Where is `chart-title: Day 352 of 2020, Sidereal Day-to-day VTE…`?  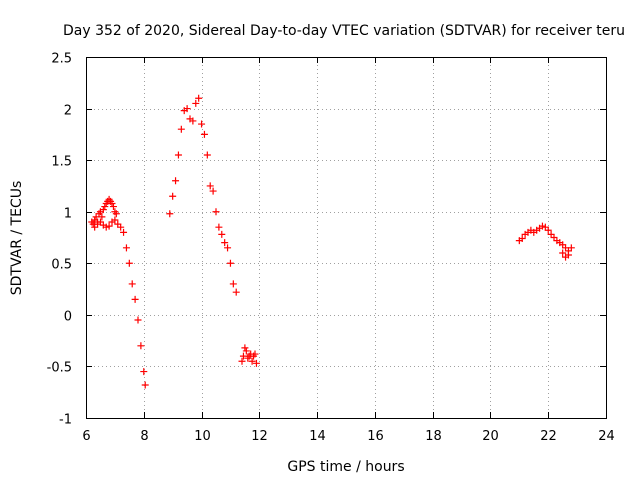 chart-title: Day 352 of 2020, Sidereal Day-to-day VTE… is located at coordinates (344, 31).